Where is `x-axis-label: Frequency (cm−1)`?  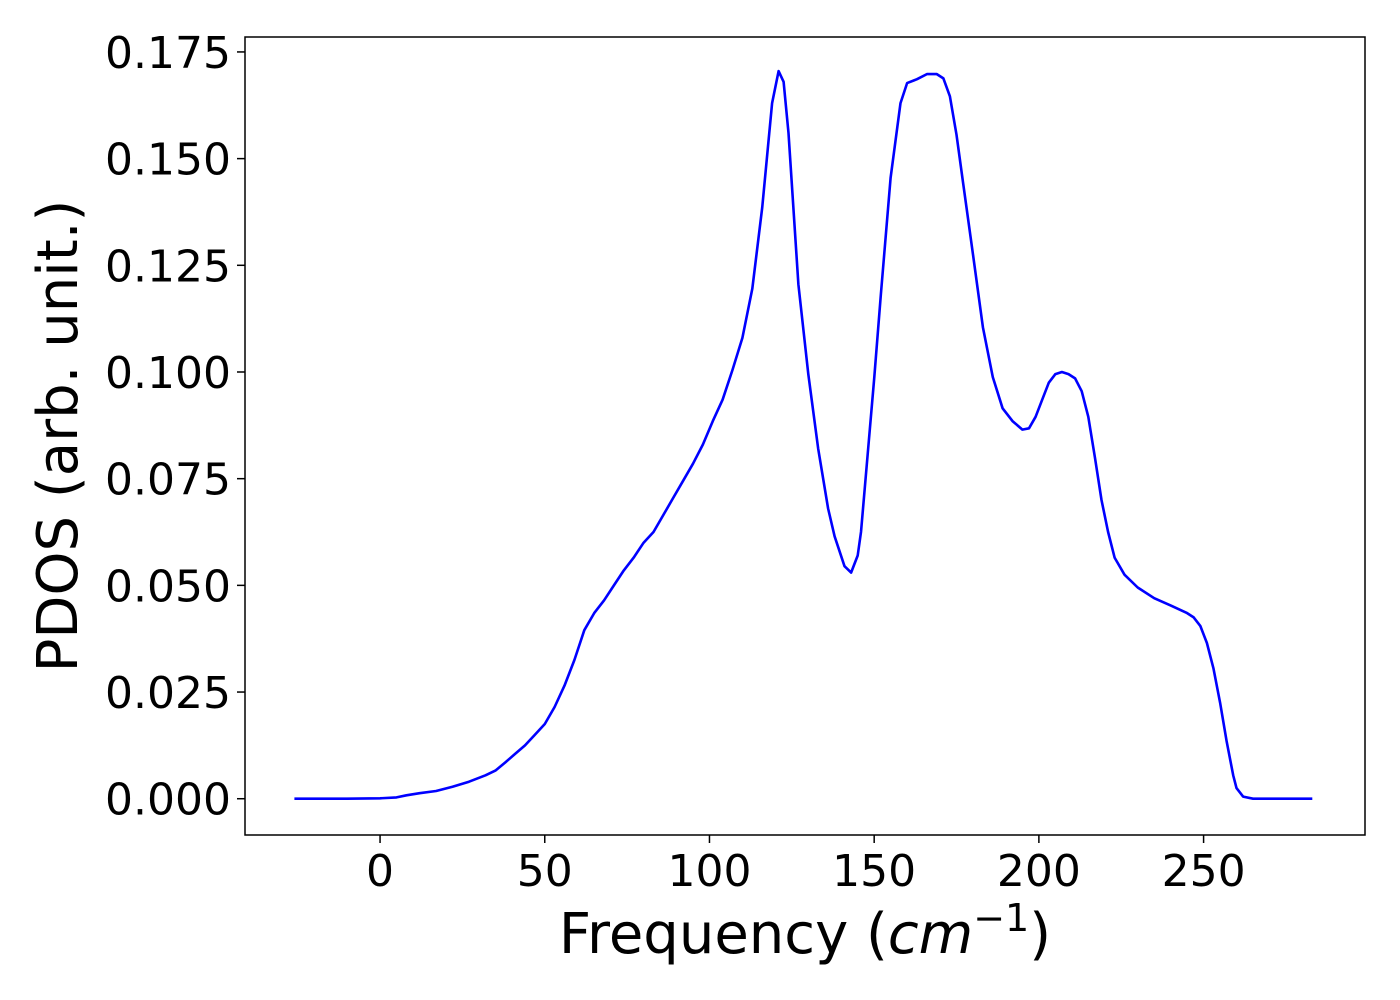 x-axis-label: Frequency (cm−1) is located at coordinates (805, 931).